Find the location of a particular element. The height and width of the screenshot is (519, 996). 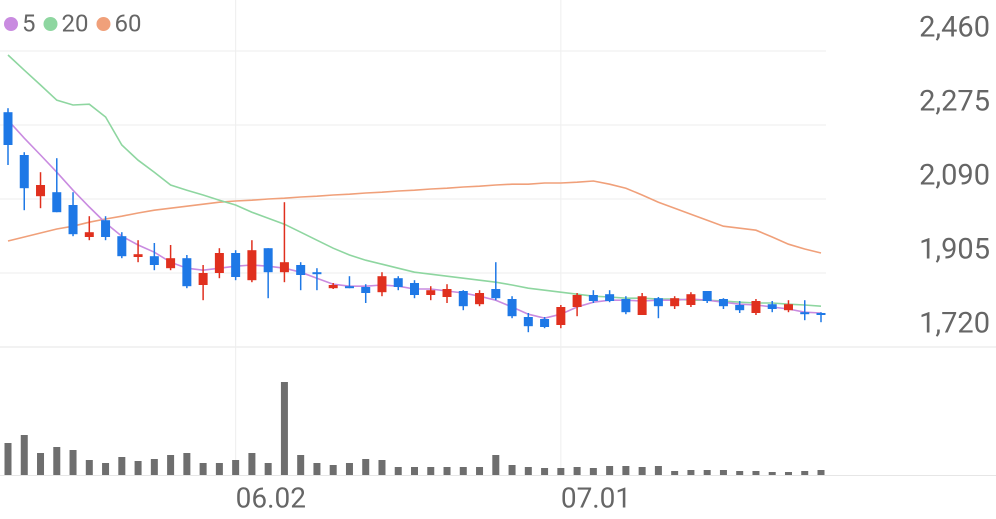

x-tick-label: 07.01 is located at coordinates (596, 497).